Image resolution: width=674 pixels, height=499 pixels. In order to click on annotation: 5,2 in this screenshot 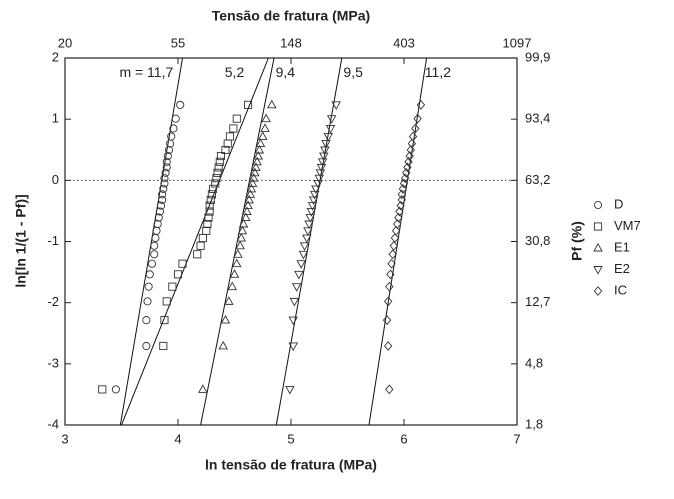, I will do `click(235, 72)`.